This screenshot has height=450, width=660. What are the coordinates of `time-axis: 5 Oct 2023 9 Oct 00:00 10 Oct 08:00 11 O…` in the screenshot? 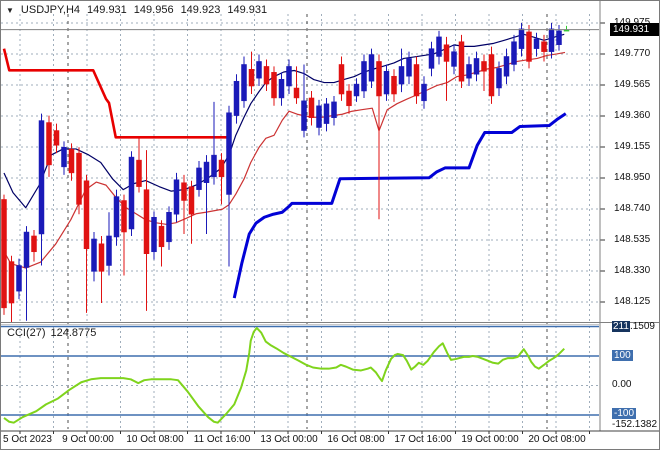 It's located at (330, 440).